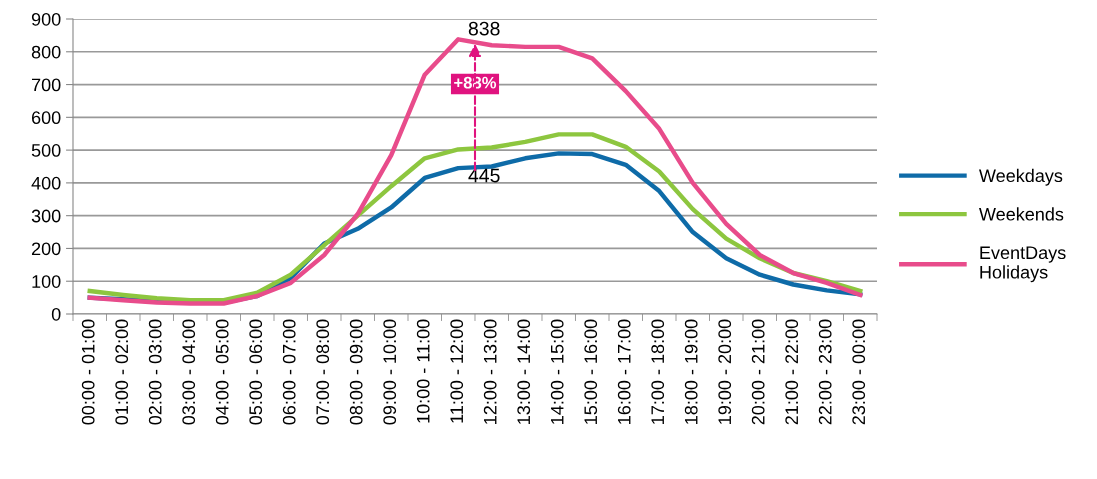 This screenshot has width=1097, height=479. What do you see at coordinates (390, 372) in the screenshot?
I see `x-tick-label: 09:00 - 10:00` at bounding box center [390, 372].